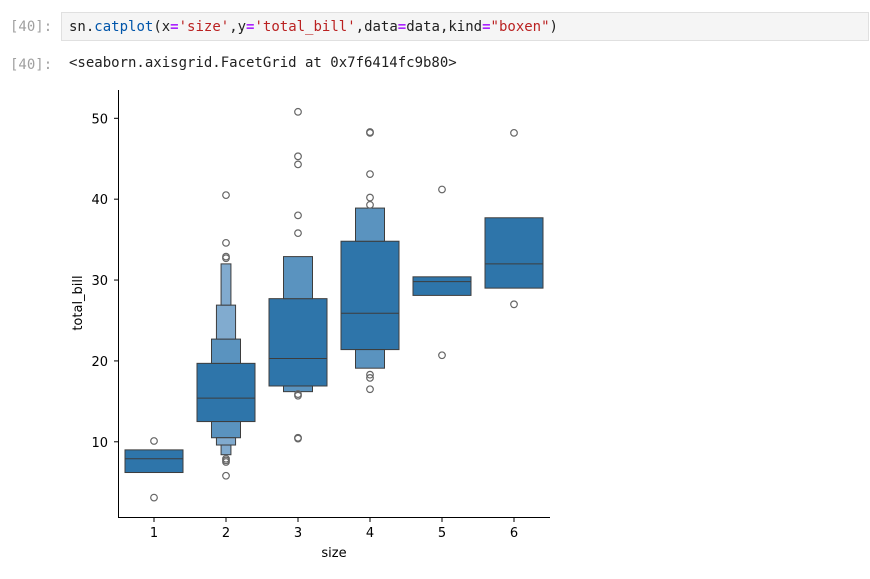 The image size is (870, 579). What do you see at coordinates (99, 362) in the screenshot?
I see `y-tick-label: 20` at bounding box center [99, 362].